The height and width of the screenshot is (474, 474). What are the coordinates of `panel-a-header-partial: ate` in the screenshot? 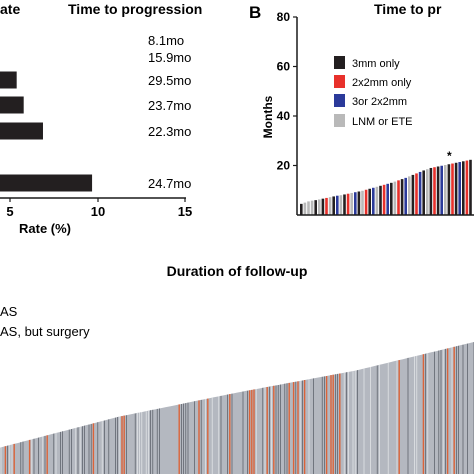 It's located at (10, 9).